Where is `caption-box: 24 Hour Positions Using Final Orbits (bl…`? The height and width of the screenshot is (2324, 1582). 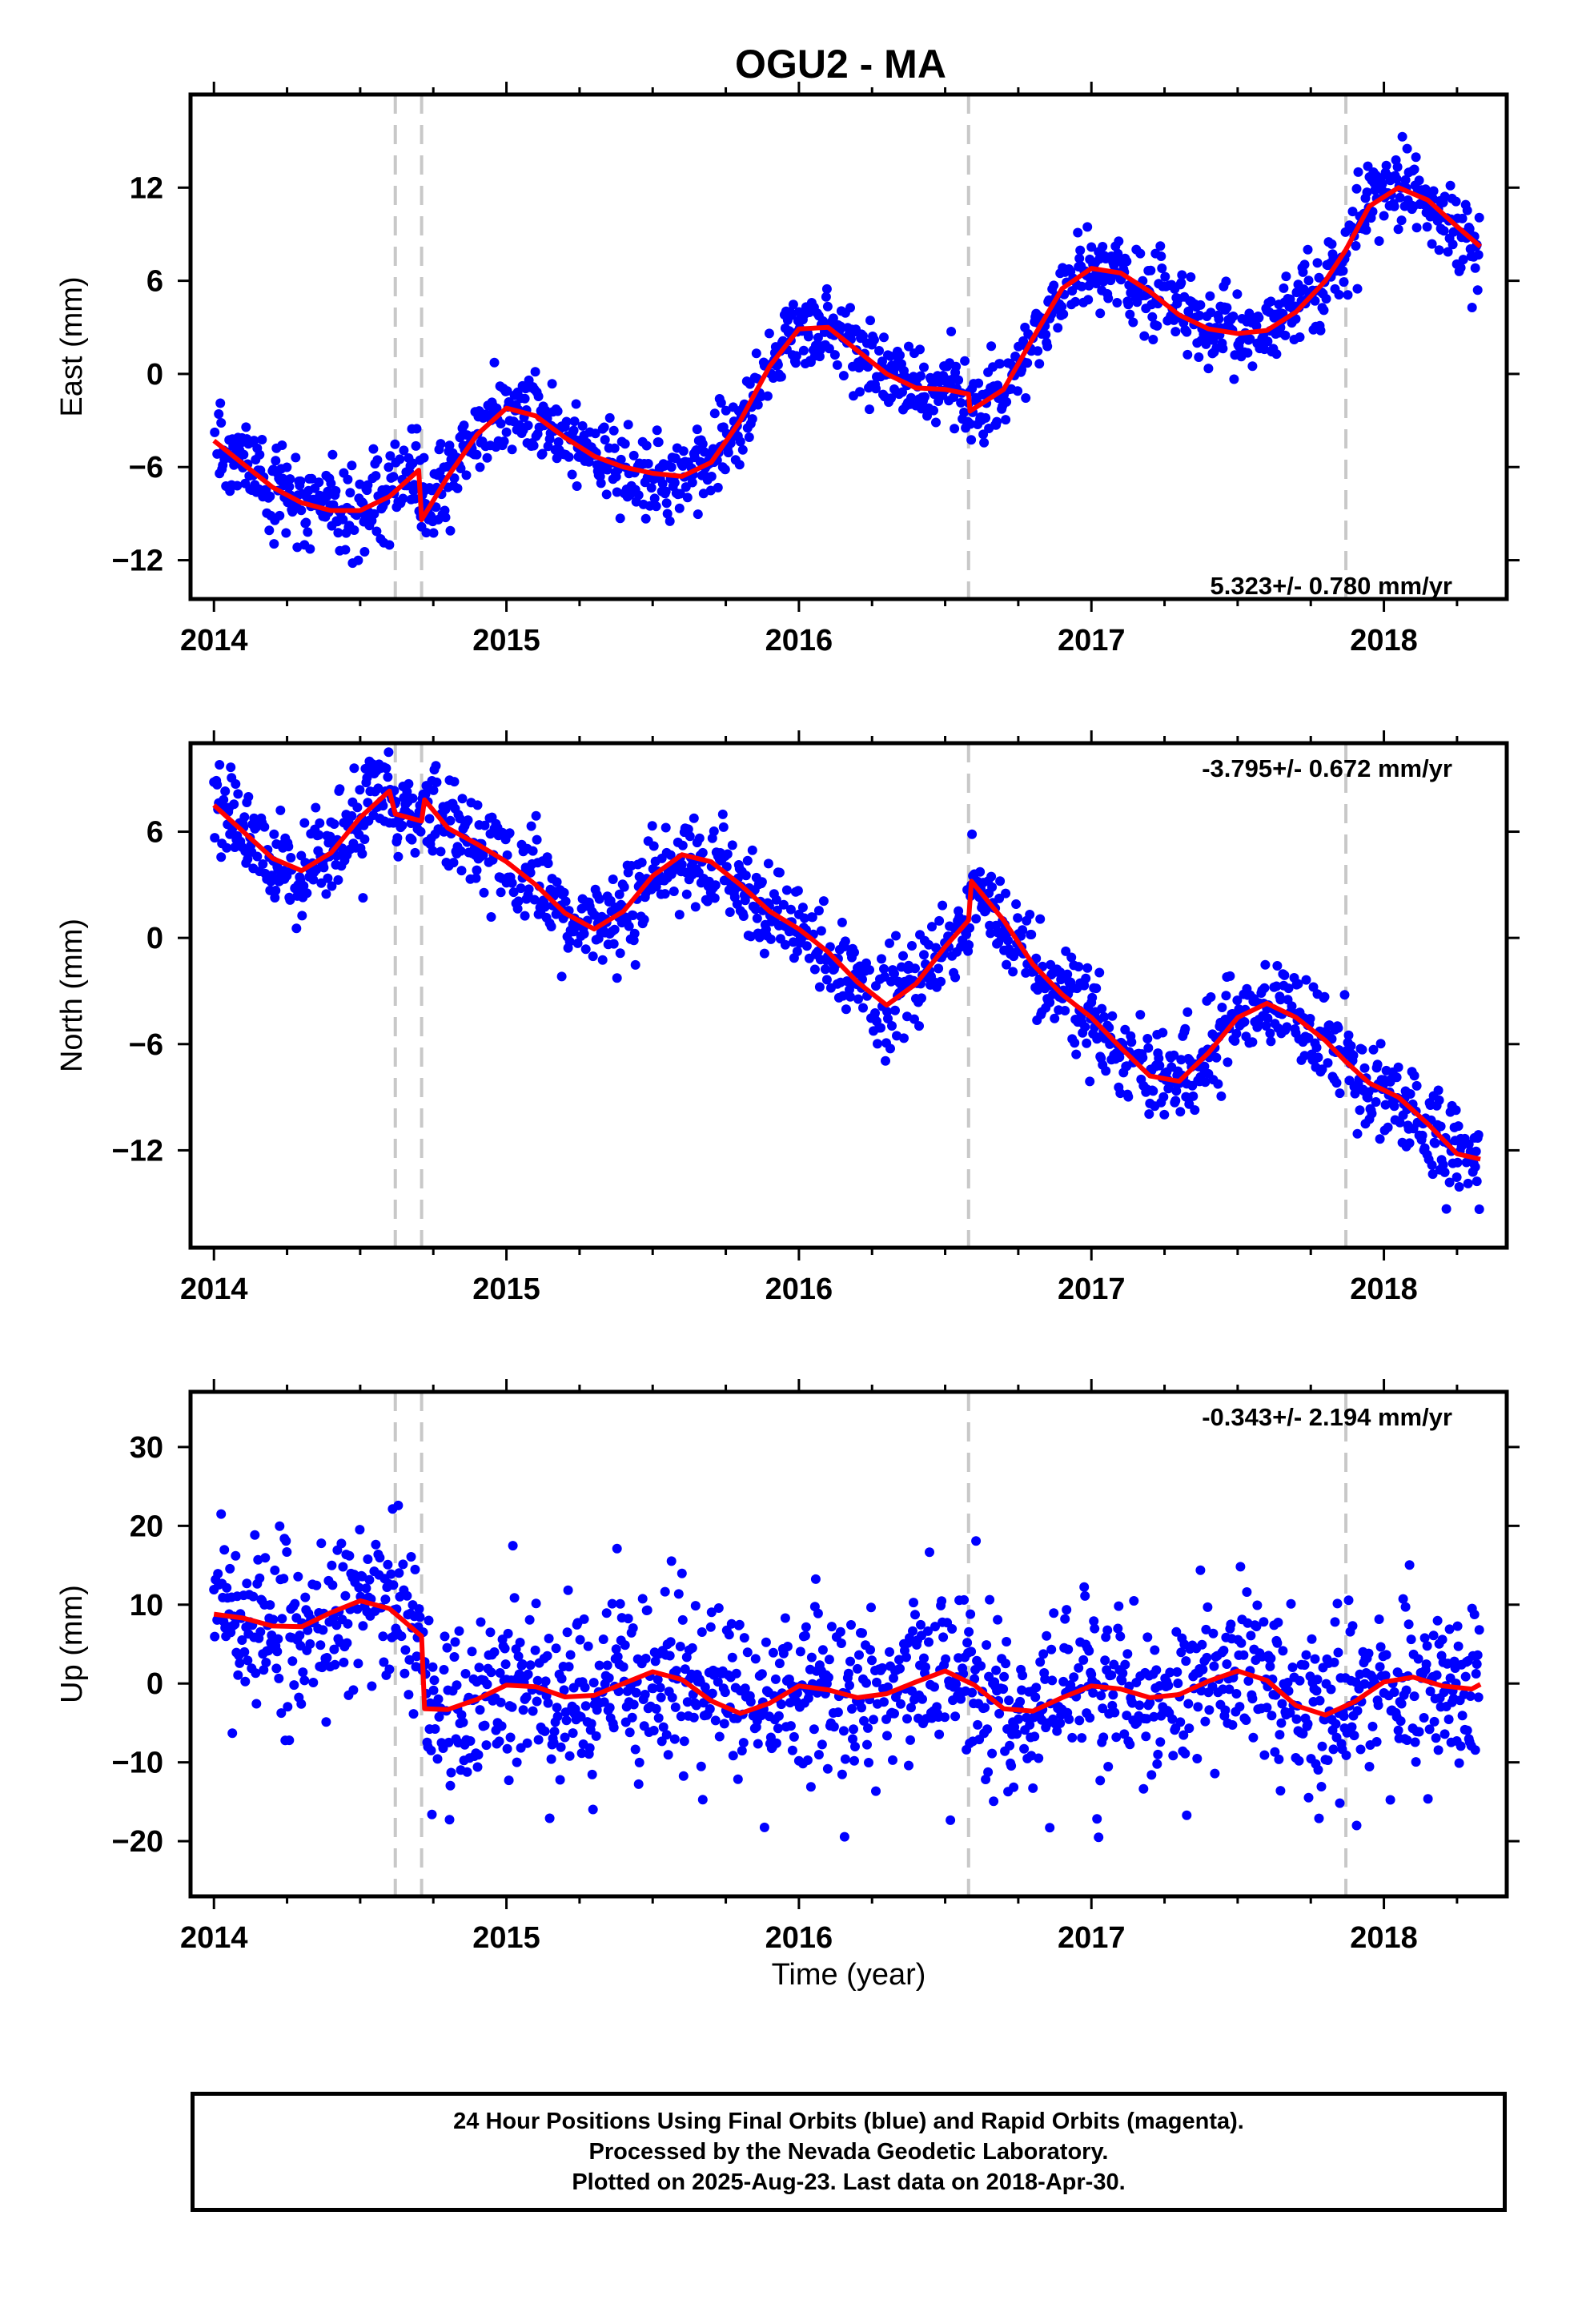
caption-box: 24 Hour Positions Using Final Orbits (bl… is located at coordinates (849, 2152).